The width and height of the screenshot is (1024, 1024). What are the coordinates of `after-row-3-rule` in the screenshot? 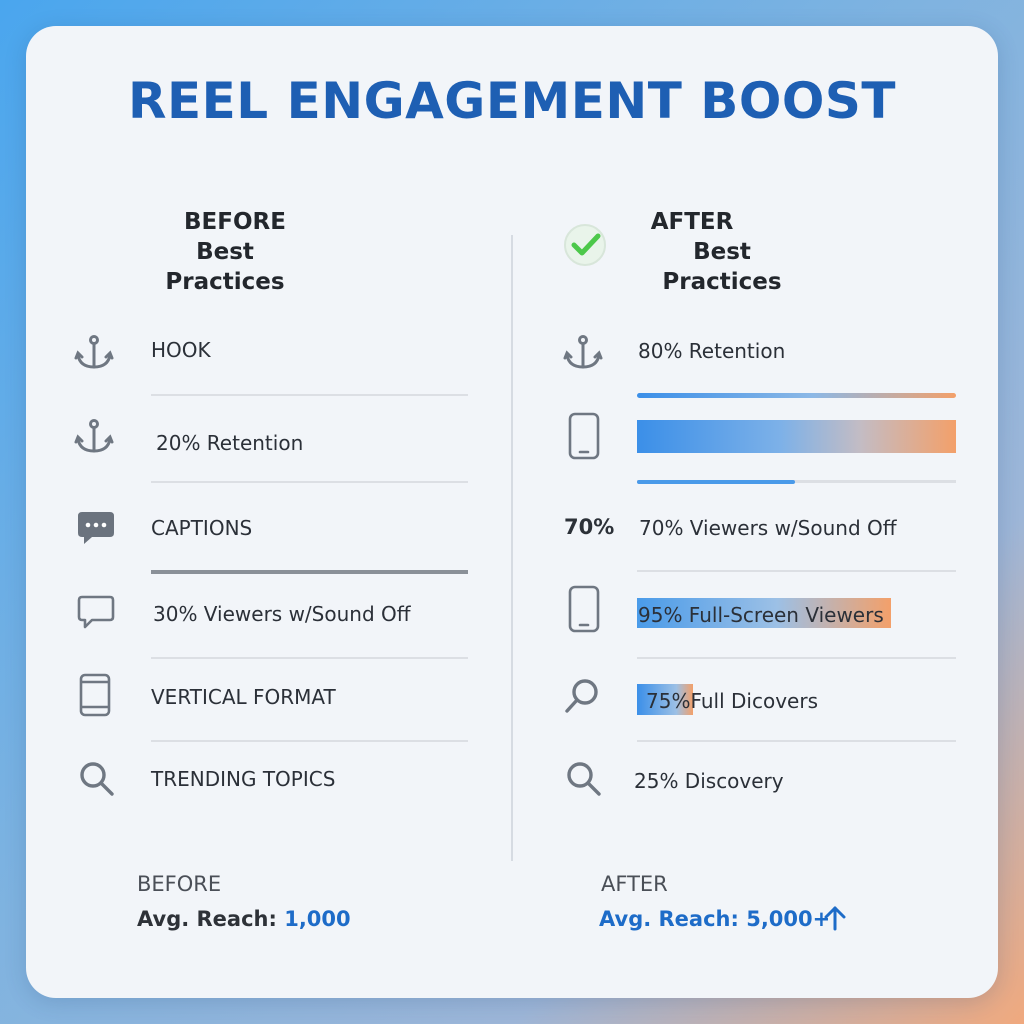 It's located at (796, 571).